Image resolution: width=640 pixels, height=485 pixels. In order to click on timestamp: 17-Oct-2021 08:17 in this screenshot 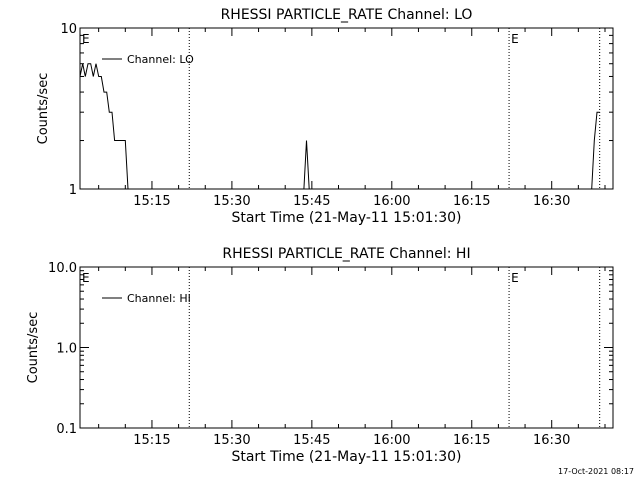, I will do `click(596, 471)`.